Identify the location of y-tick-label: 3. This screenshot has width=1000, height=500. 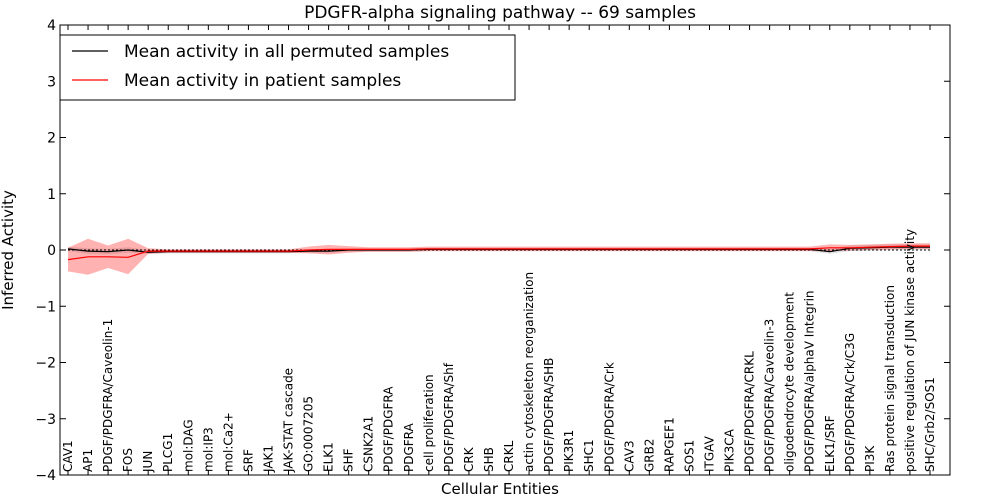
(51, 82).